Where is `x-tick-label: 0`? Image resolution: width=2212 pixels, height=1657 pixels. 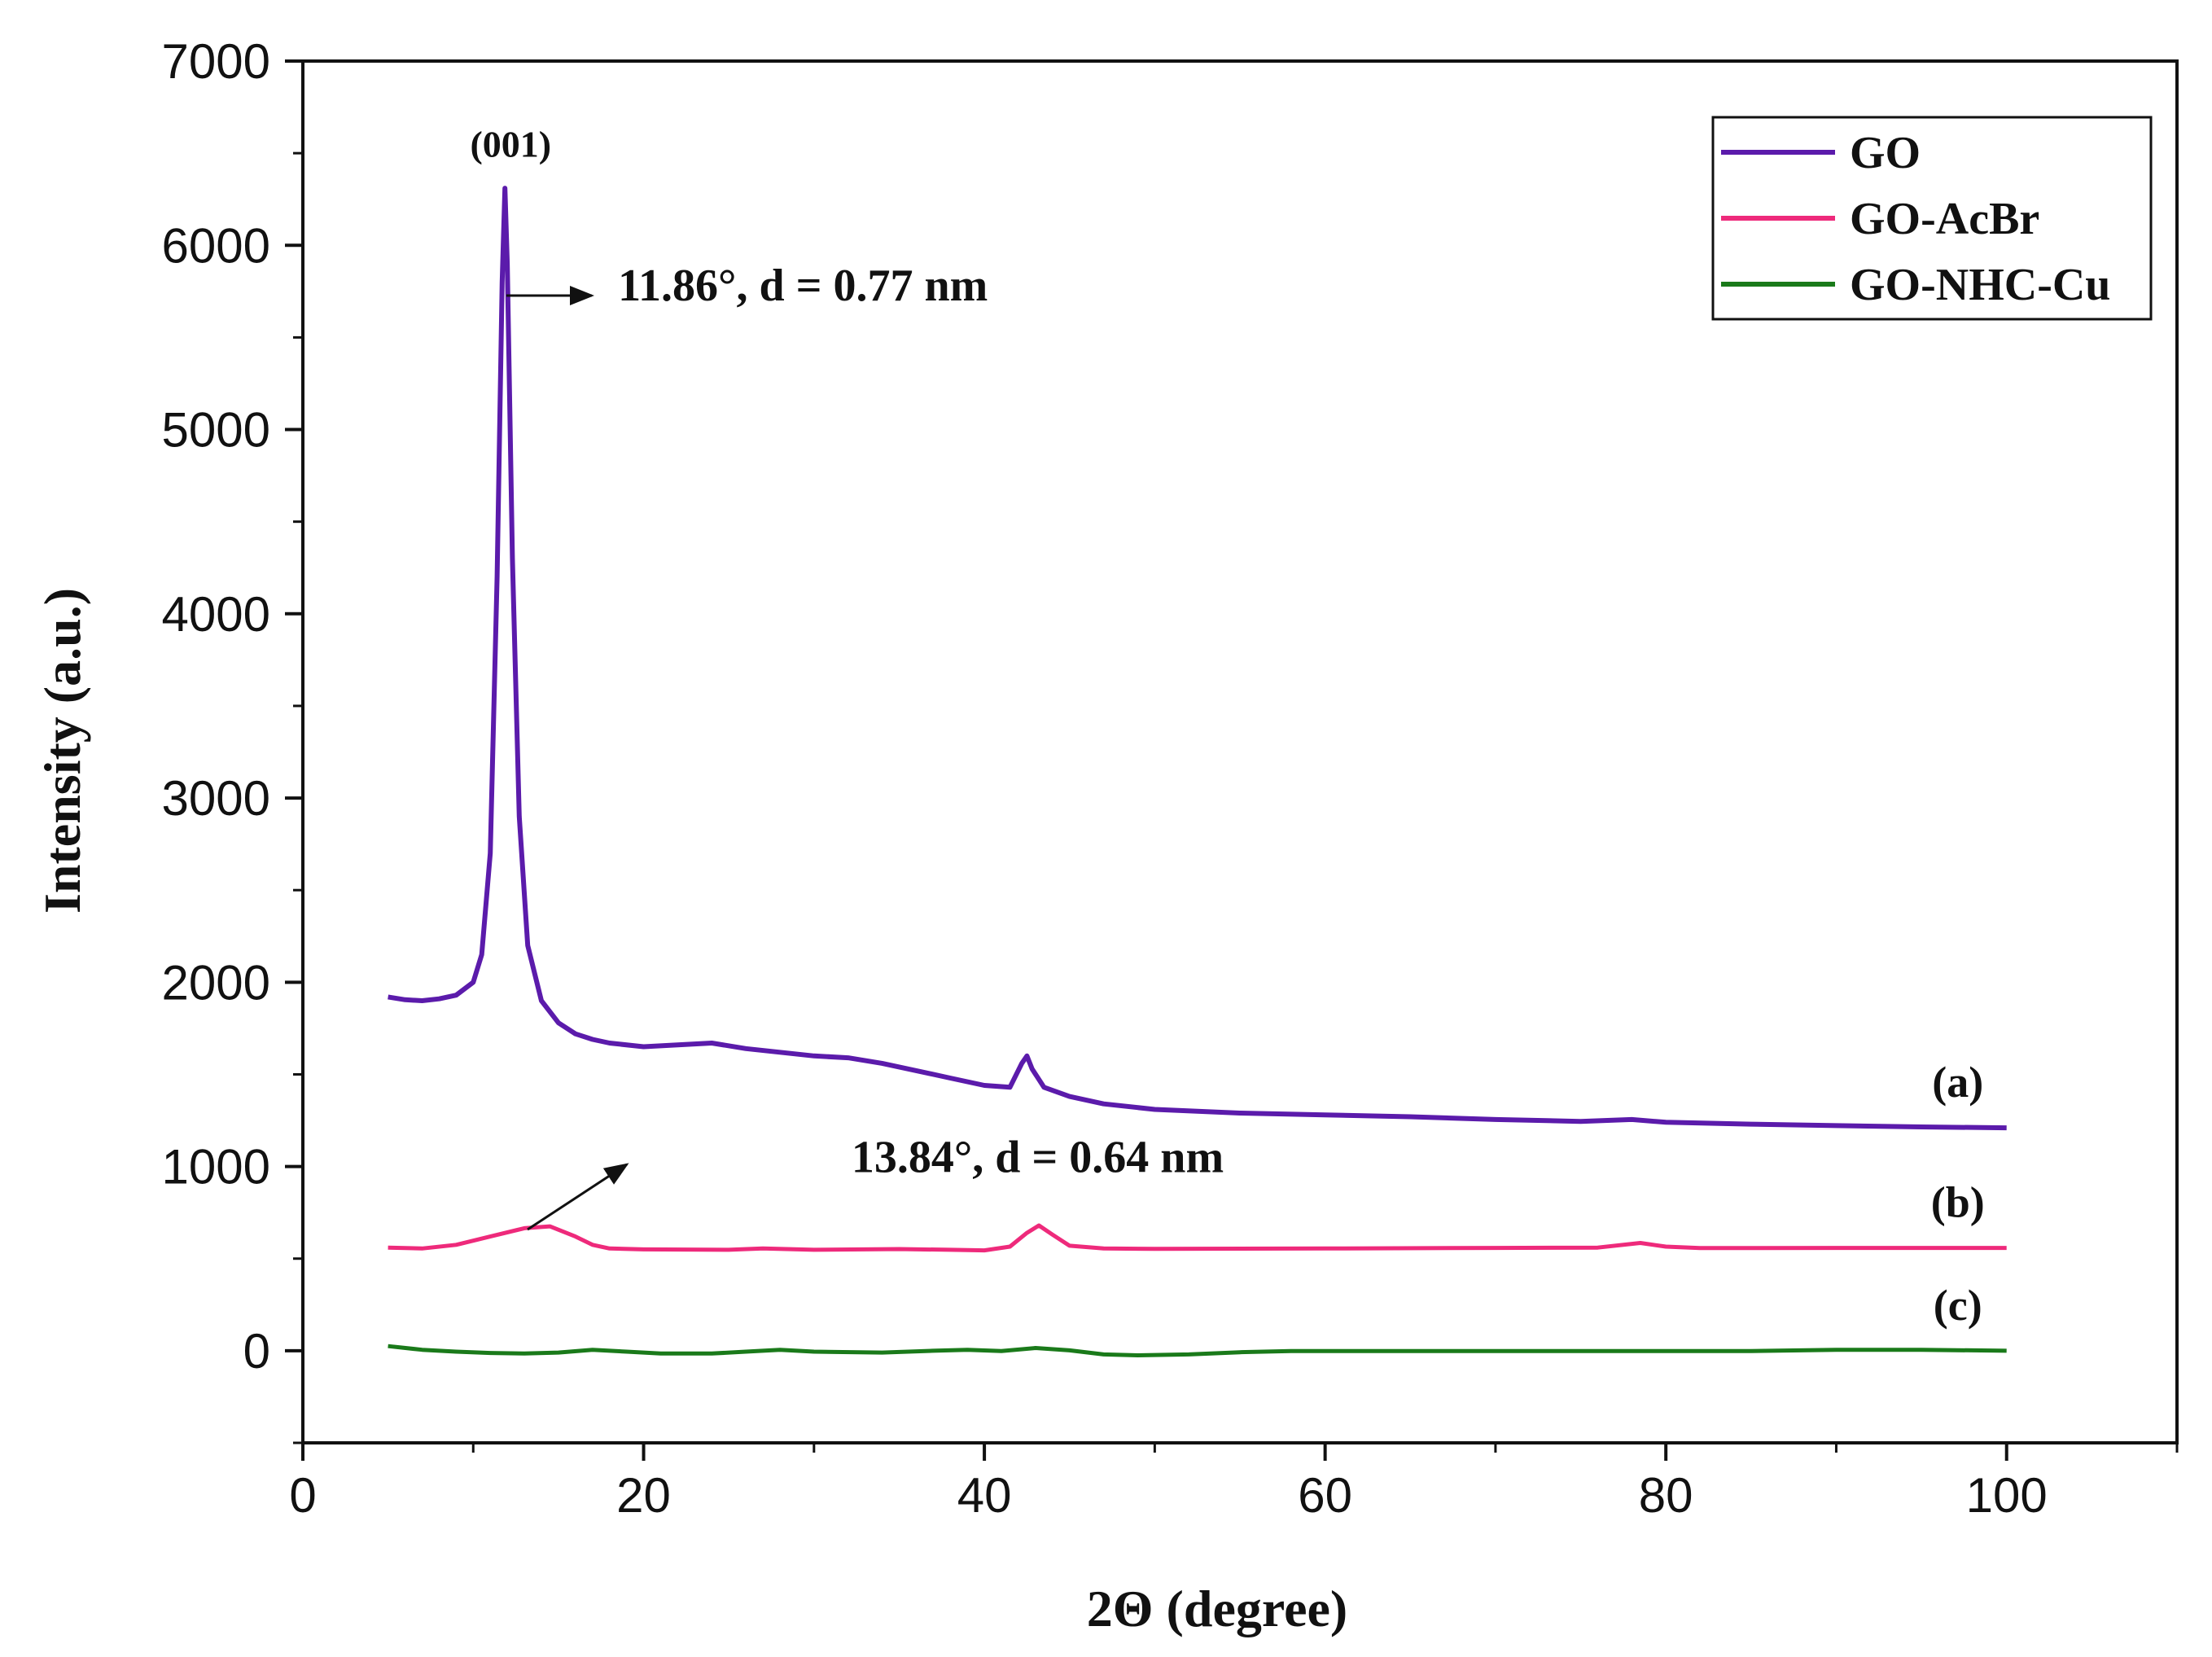
x-tick-label: 0 is located at coordinates (302, 1495).